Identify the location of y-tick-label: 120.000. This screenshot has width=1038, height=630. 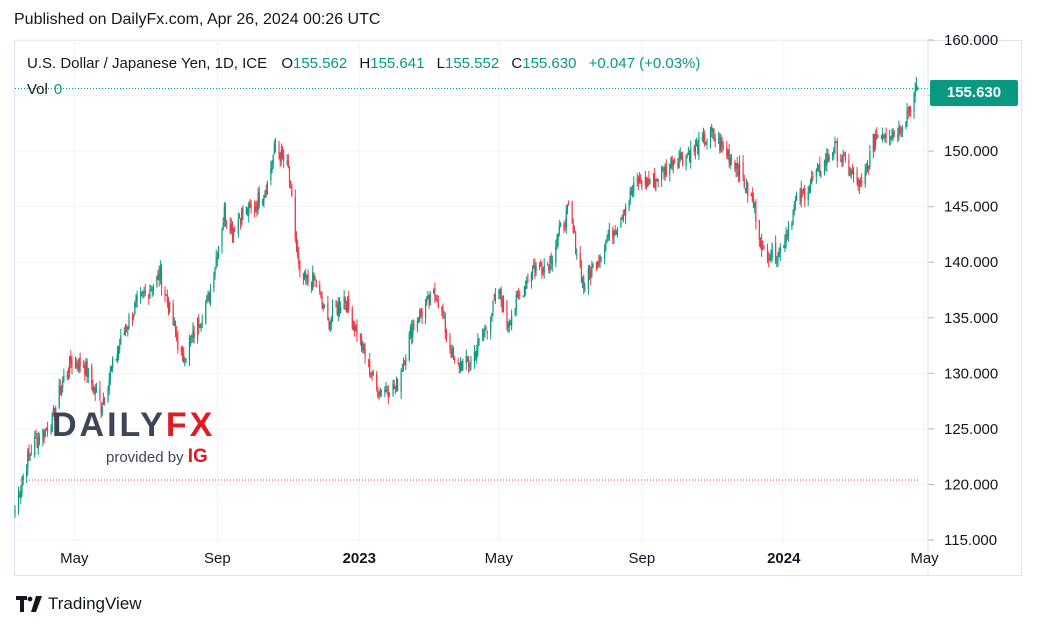
(971, 484).